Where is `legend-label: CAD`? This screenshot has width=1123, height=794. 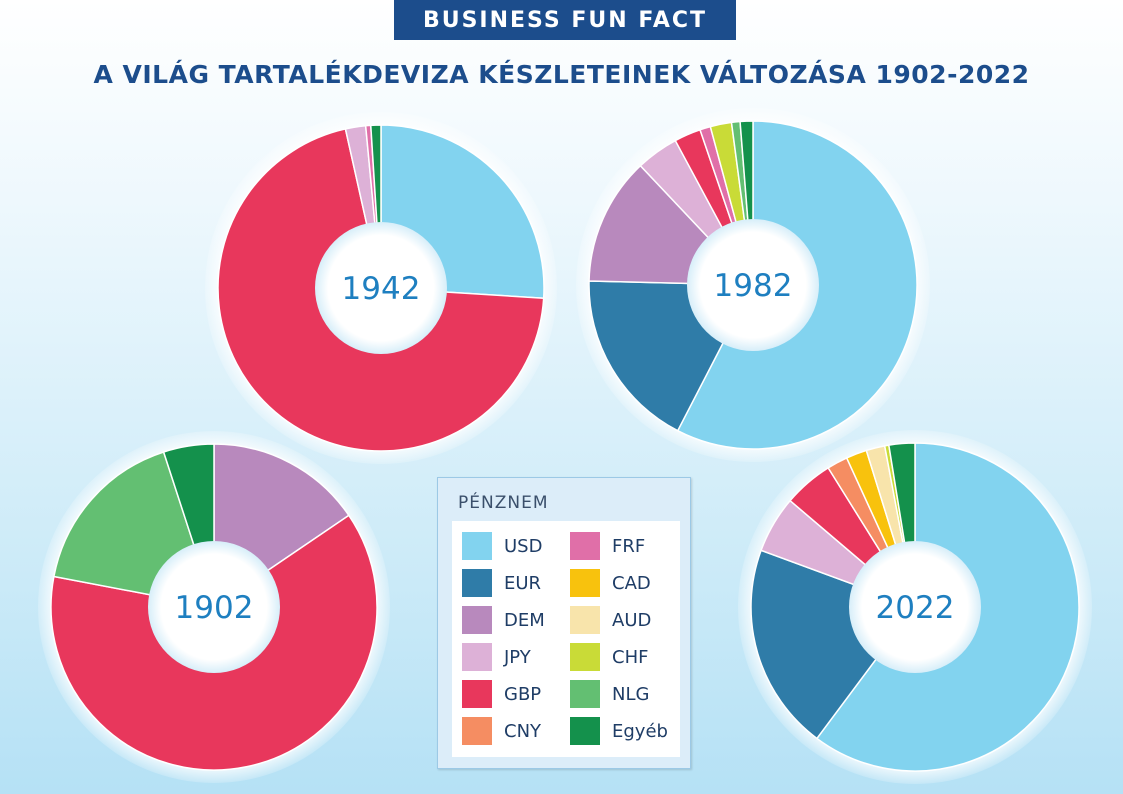
legend-label: CAD is located at coordinates (631, 583).